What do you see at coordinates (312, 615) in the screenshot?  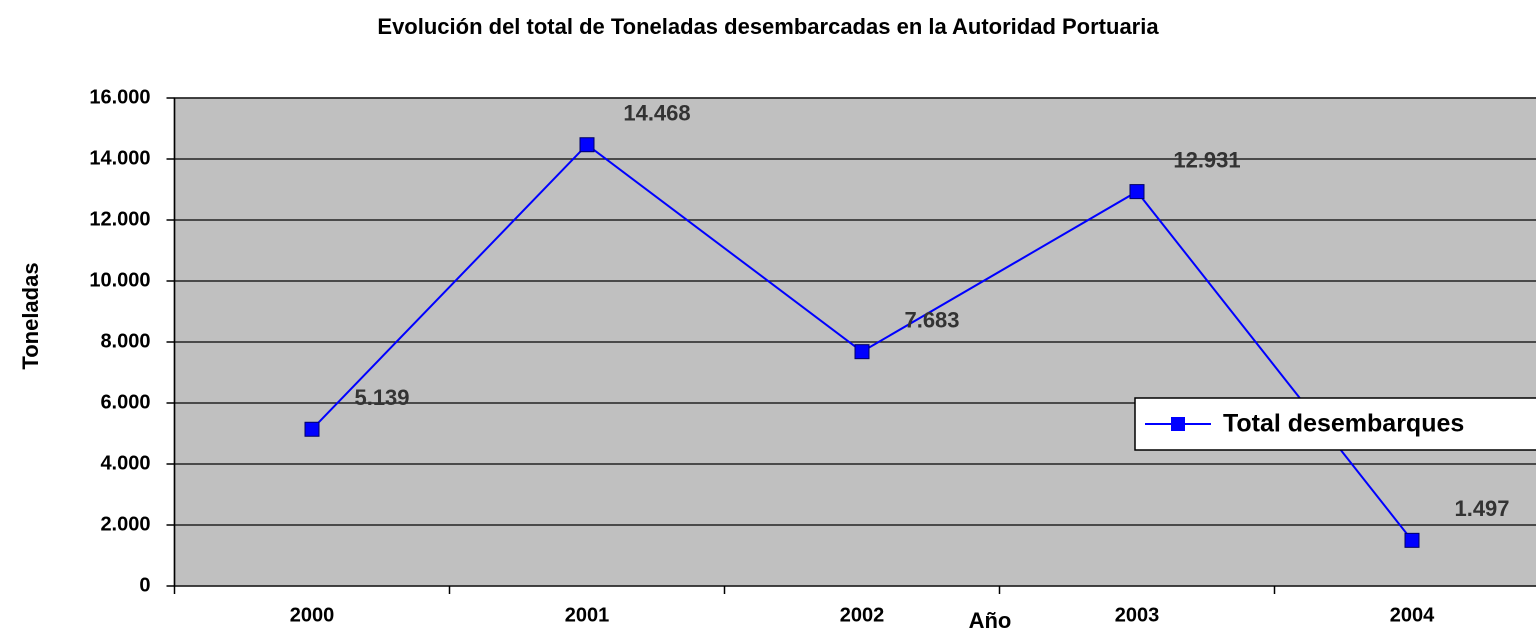 I see `x-tick-label: 2000` at bounding box center [312, 615].